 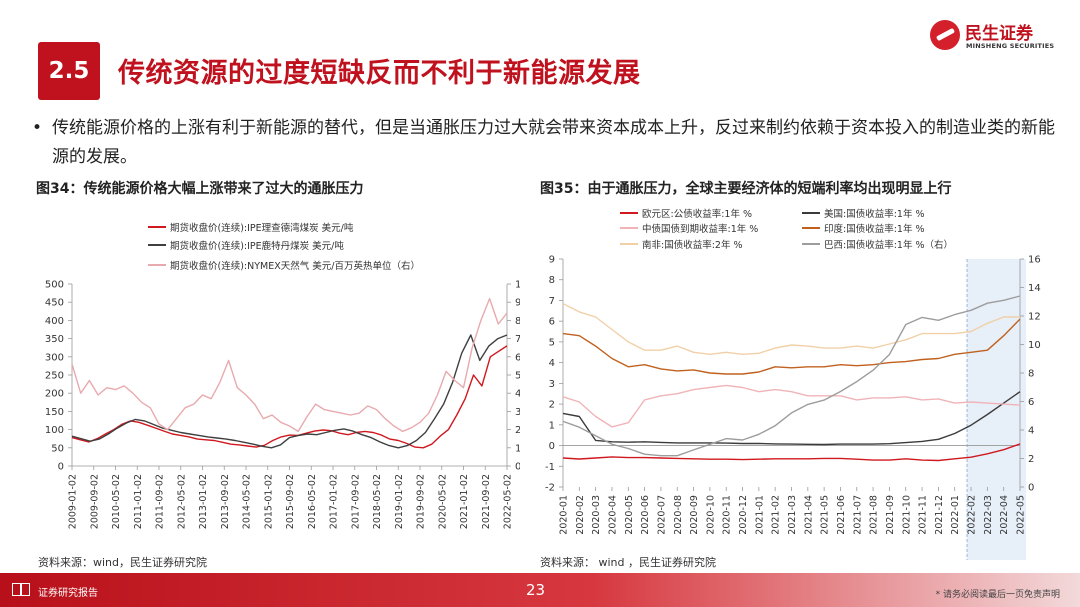 What do you see at coordinates (536, 590) in the screenshot?
I see `page-number: 23` at bounding box center [536, 590].